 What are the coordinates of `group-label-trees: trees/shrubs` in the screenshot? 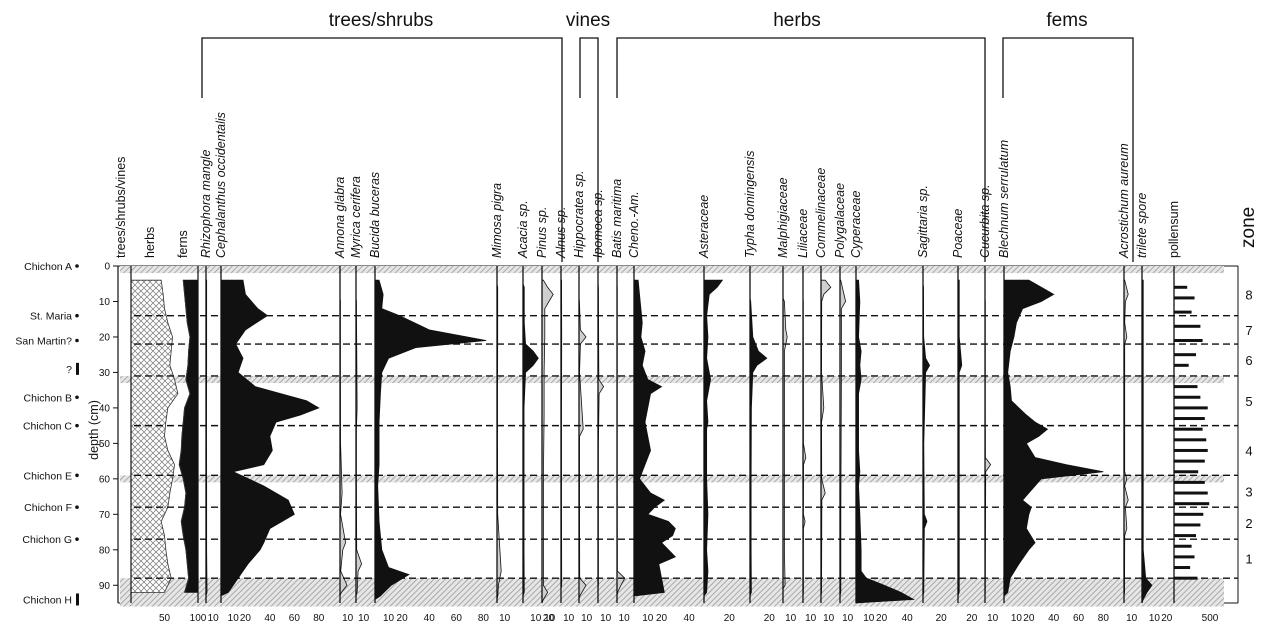 It's located at (381, 20).